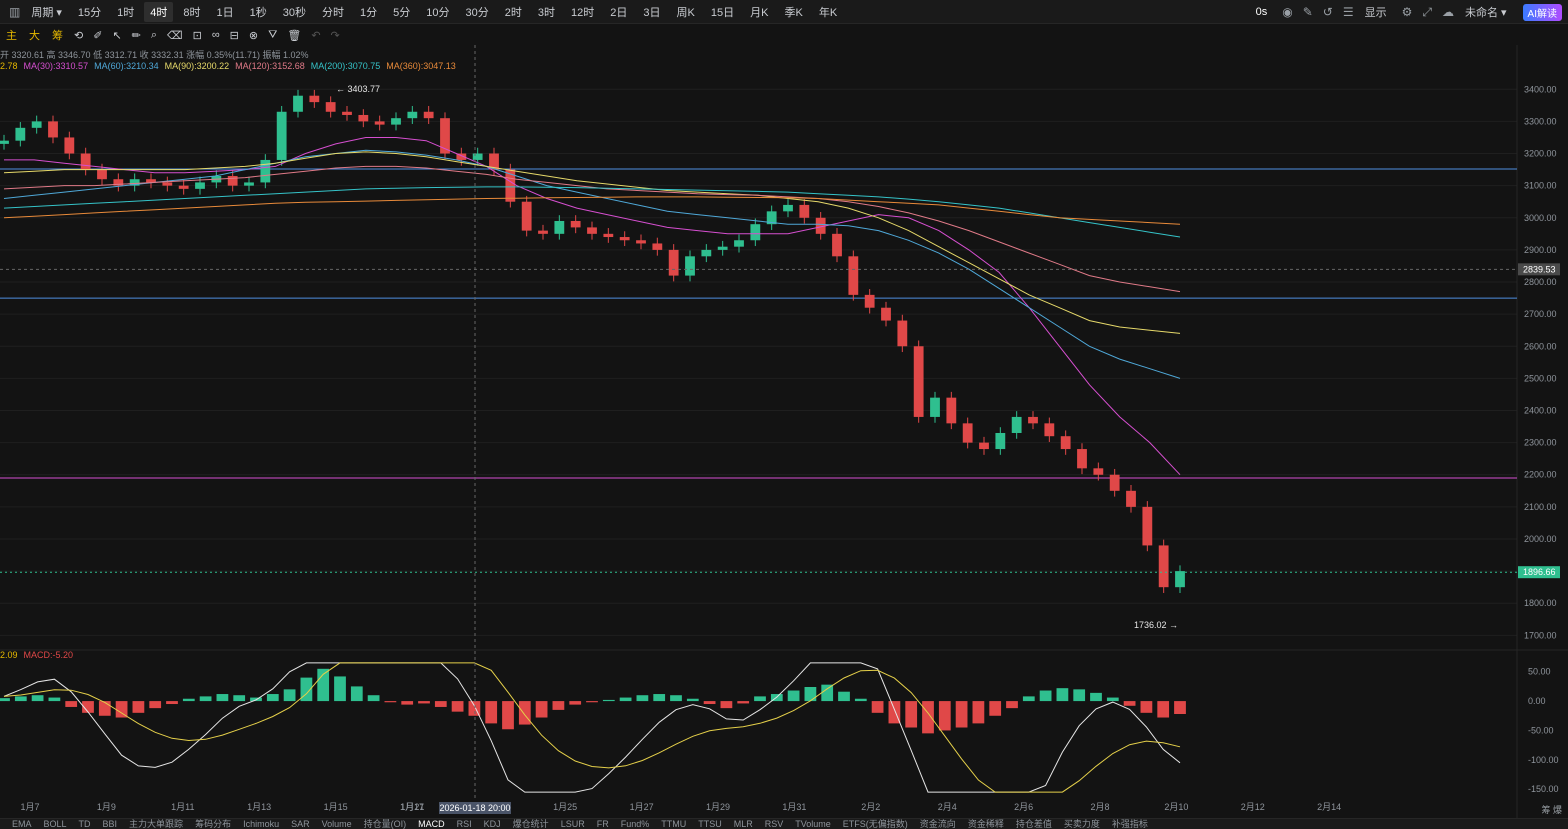 The width and height of the screenshot is (1568, 829). I want to click on interval-3: 8时, so click(192, 12).